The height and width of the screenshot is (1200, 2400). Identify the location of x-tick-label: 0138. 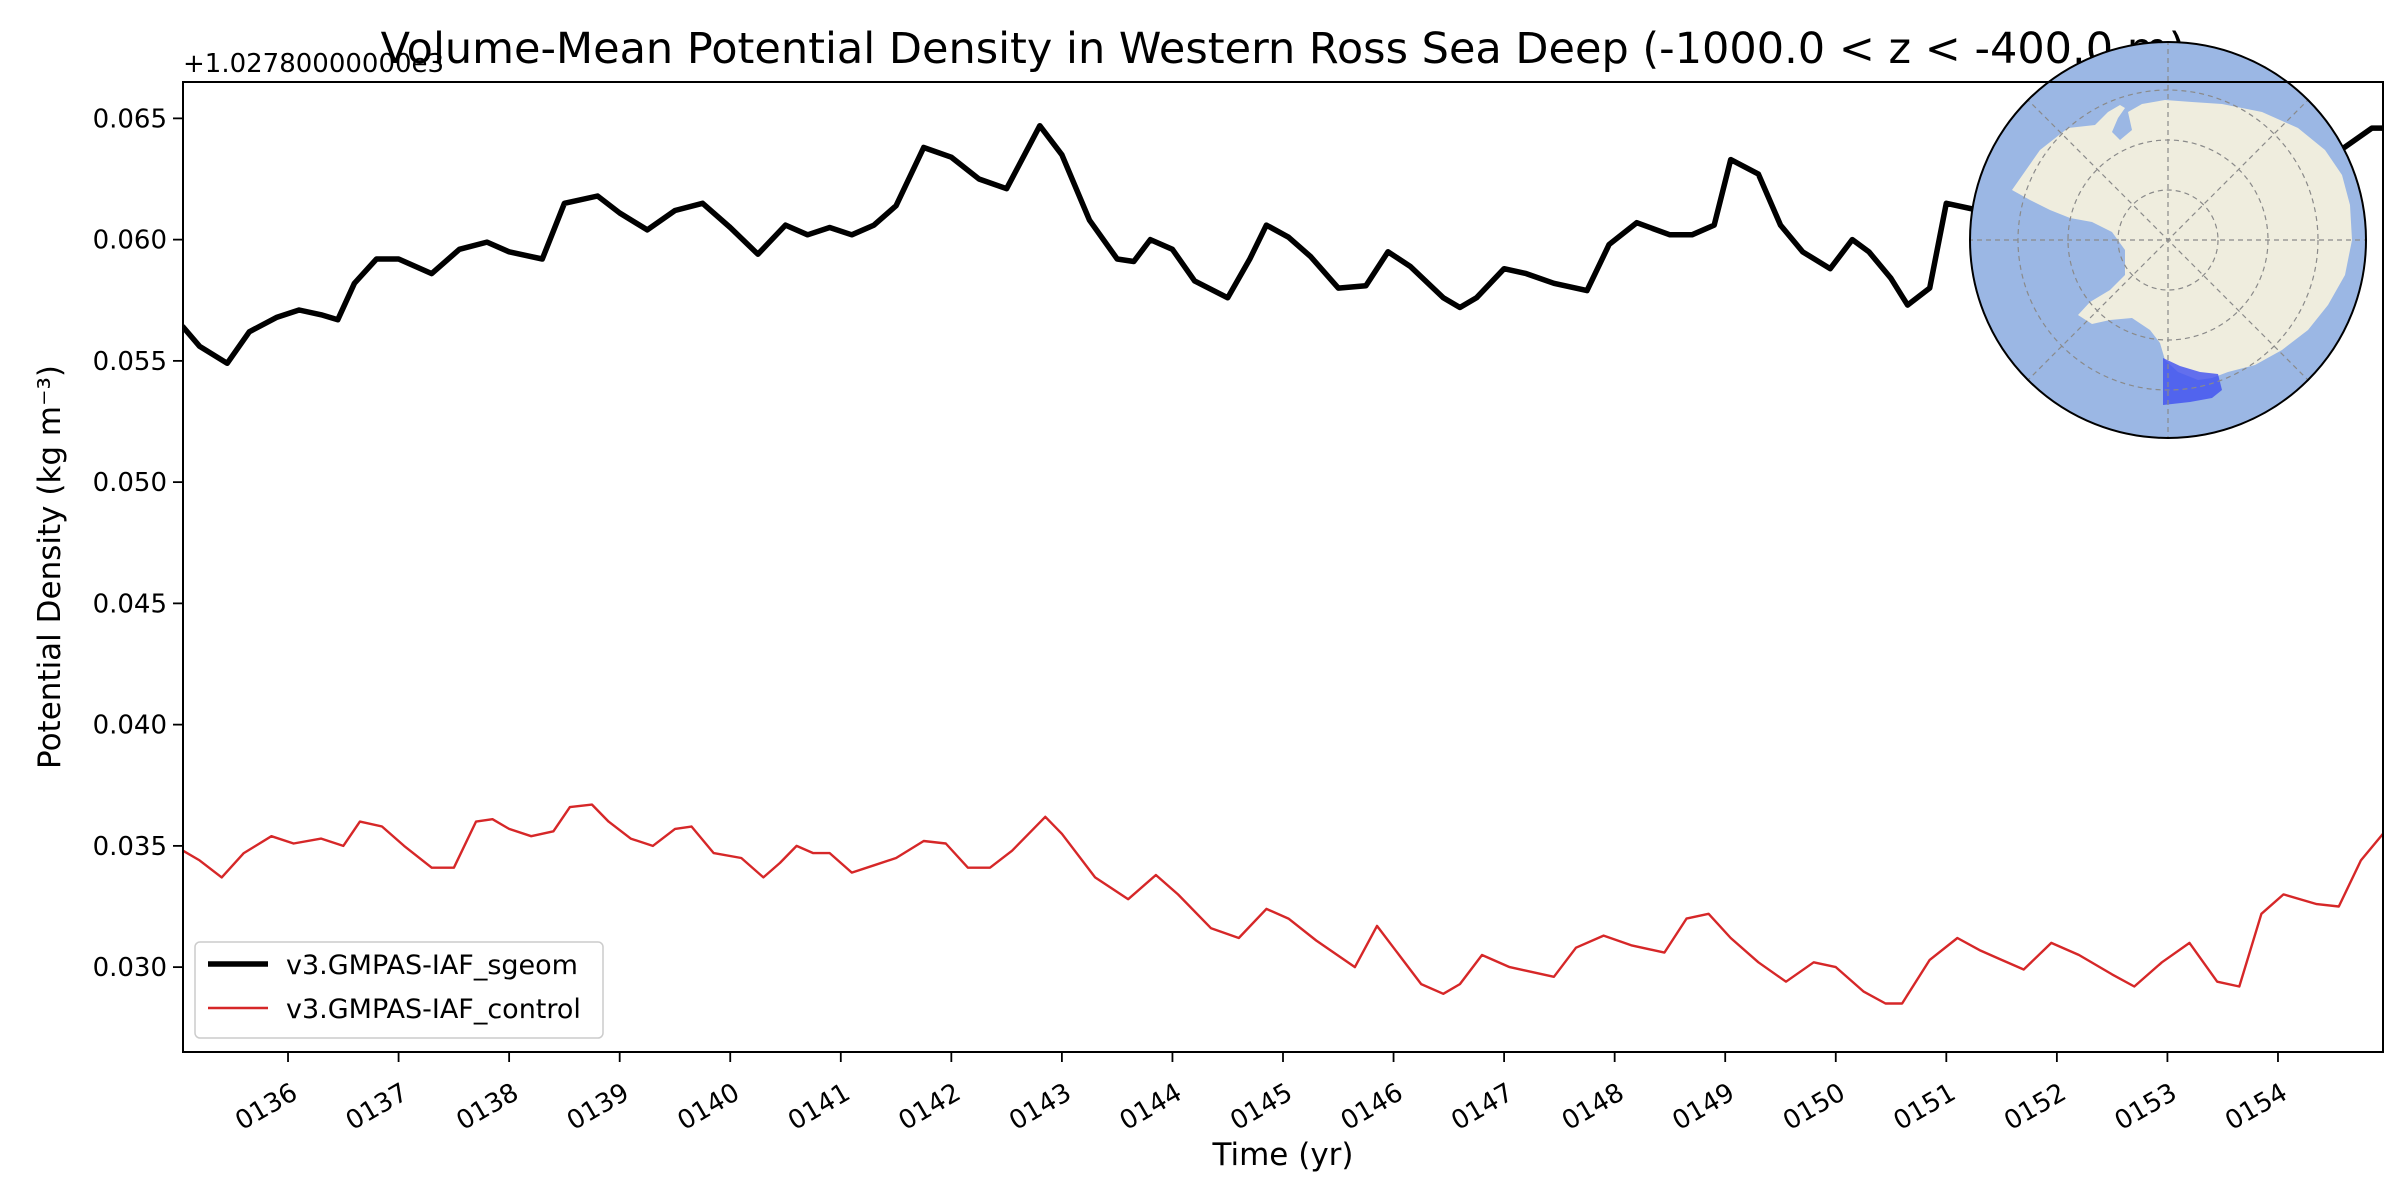
(487, 1107).